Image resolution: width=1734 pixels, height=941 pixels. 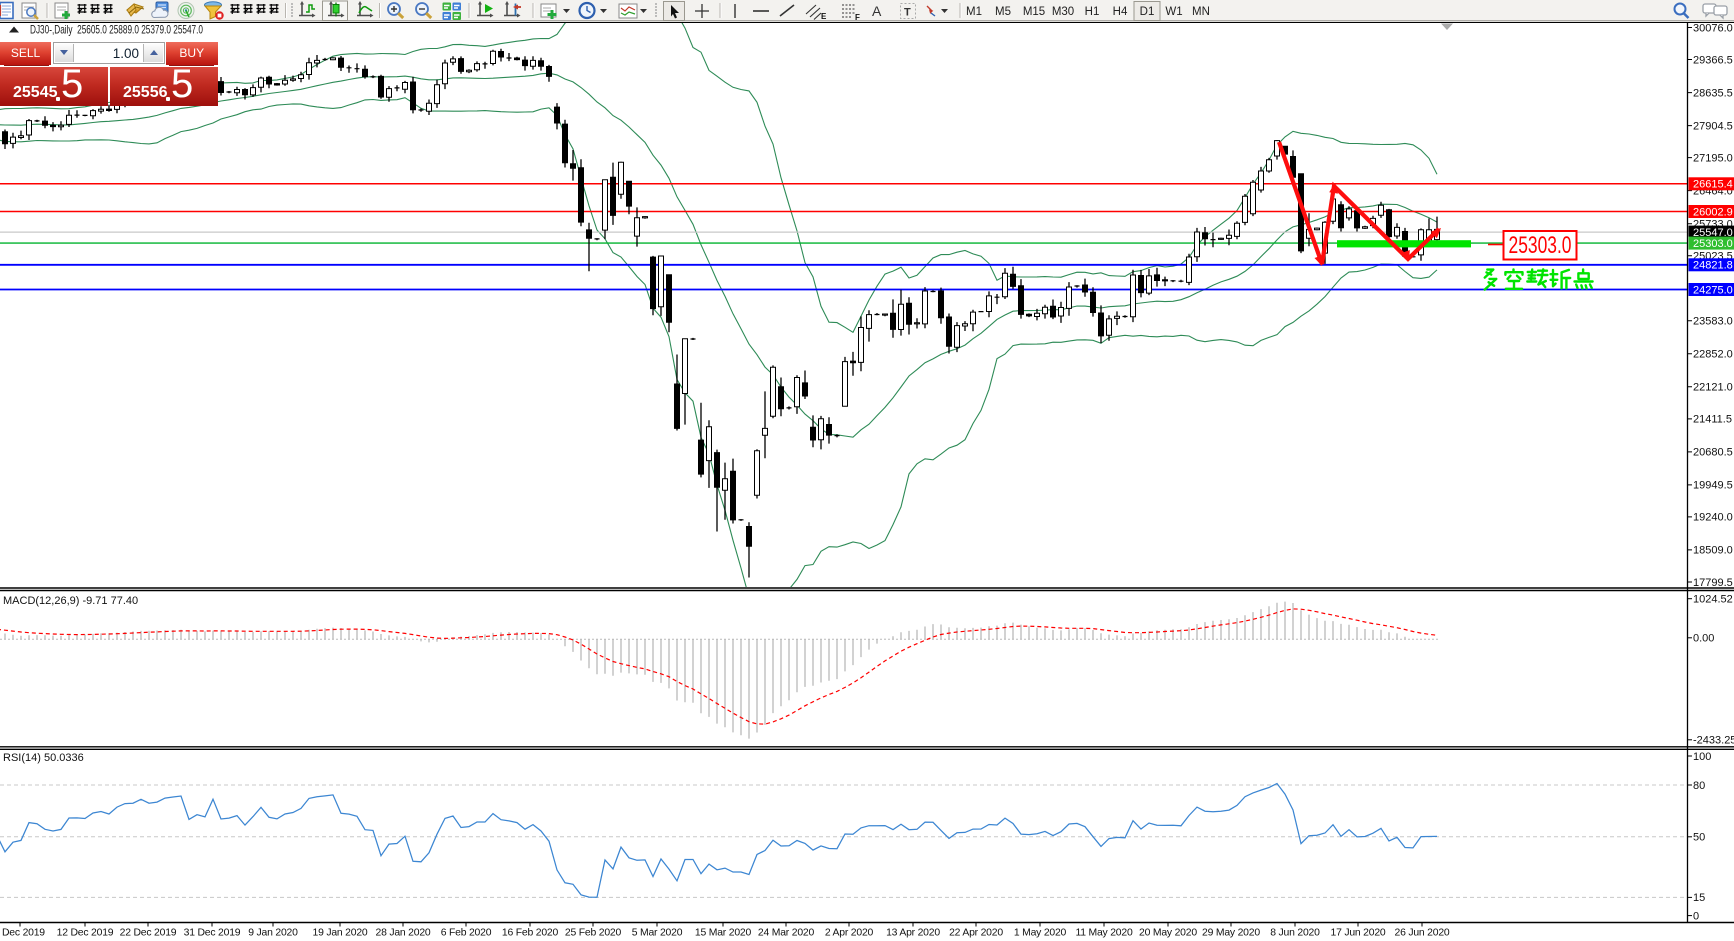 What do you see at coordinates (1295, 933) in the screenshot?
I see `svg-text: 8 Jun 2020` at bounding box center [1295, 933].